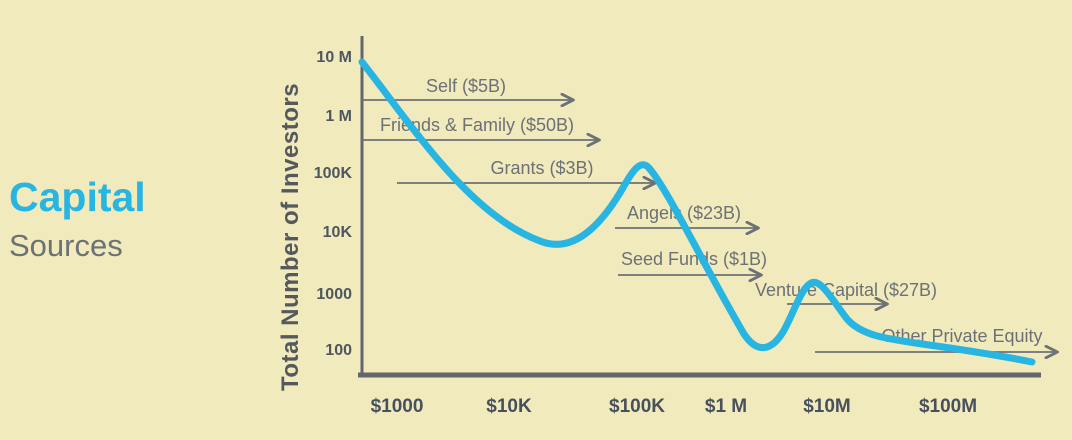  What do you see at coordinates (338, 350) in the screenshot?
I see `y-tick-100: 100` at bounding box center [338, 350].